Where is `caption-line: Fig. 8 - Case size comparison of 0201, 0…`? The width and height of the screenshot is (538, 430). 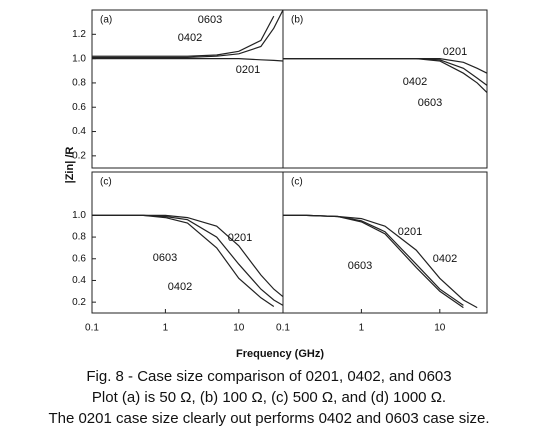 caption-line: Fig. 8 - Case size comparison of 0201, 0… is located at coordinates (268, 376).